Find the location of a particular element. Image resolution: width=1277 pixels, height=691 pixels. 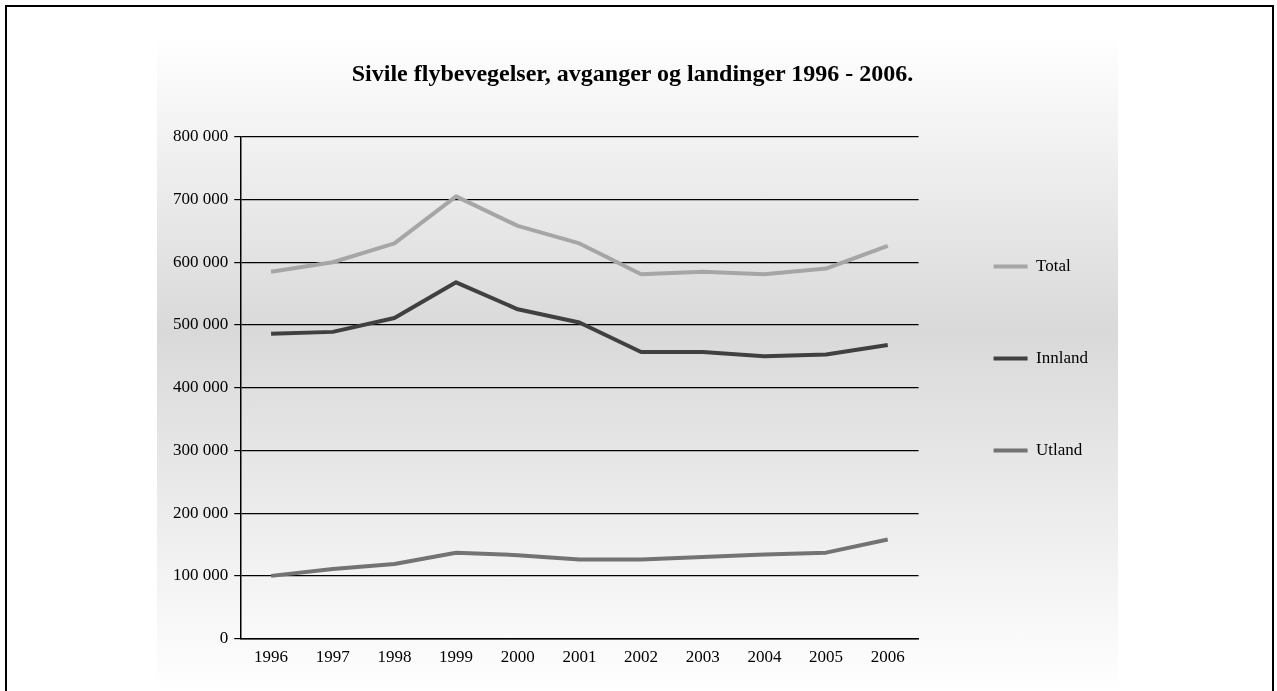

y-tick-label: 0 is located at coordinates (224, 638).